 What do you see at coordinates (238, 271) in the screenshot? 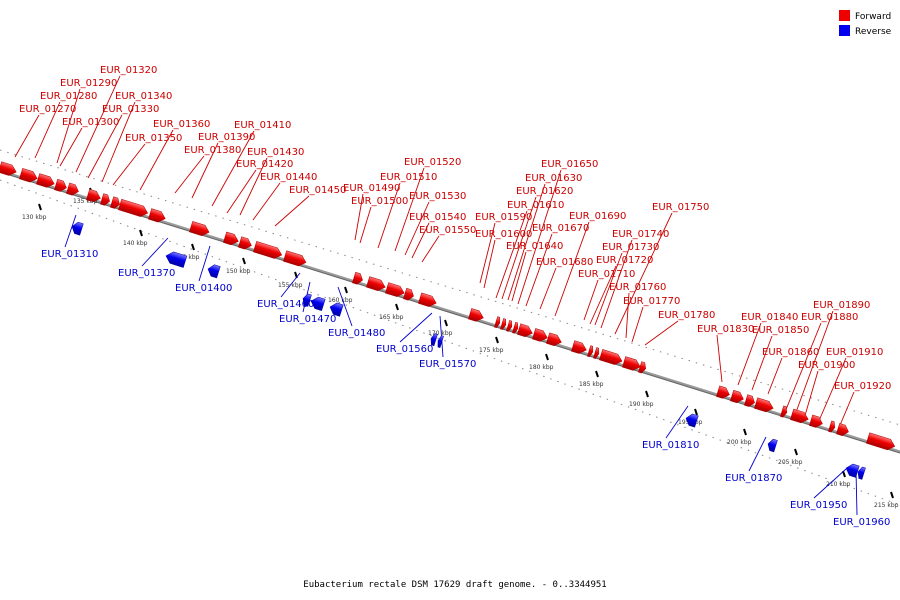
I see `tick-label: 150 kbp` at bounding box center [238, 271].